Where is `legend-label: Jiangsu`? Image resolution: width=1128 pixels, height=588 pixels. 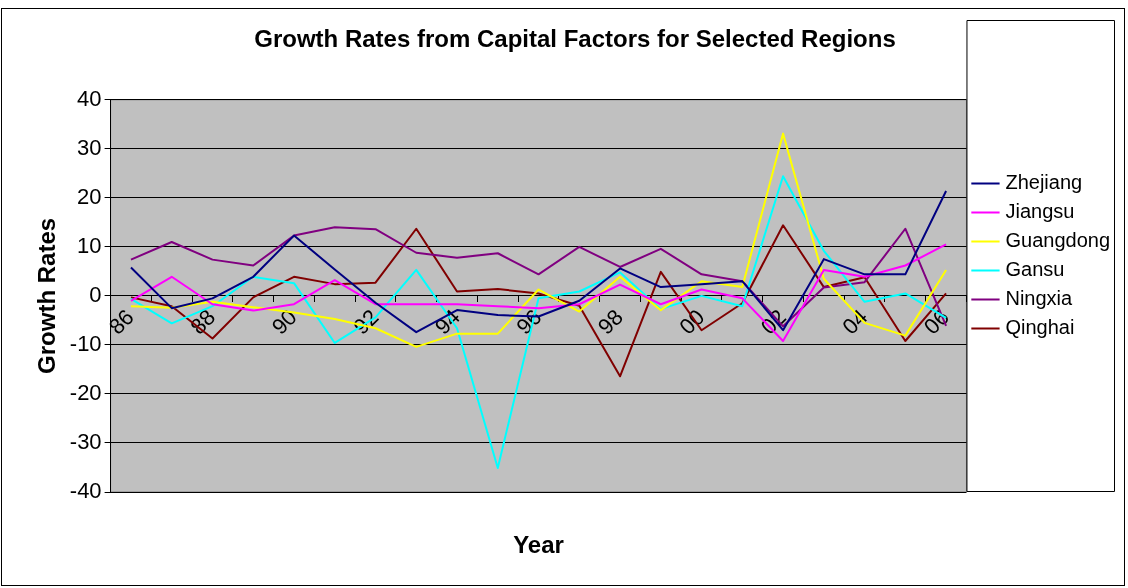
legend-label: Jiangsu is located at coordinates (1040, 211).